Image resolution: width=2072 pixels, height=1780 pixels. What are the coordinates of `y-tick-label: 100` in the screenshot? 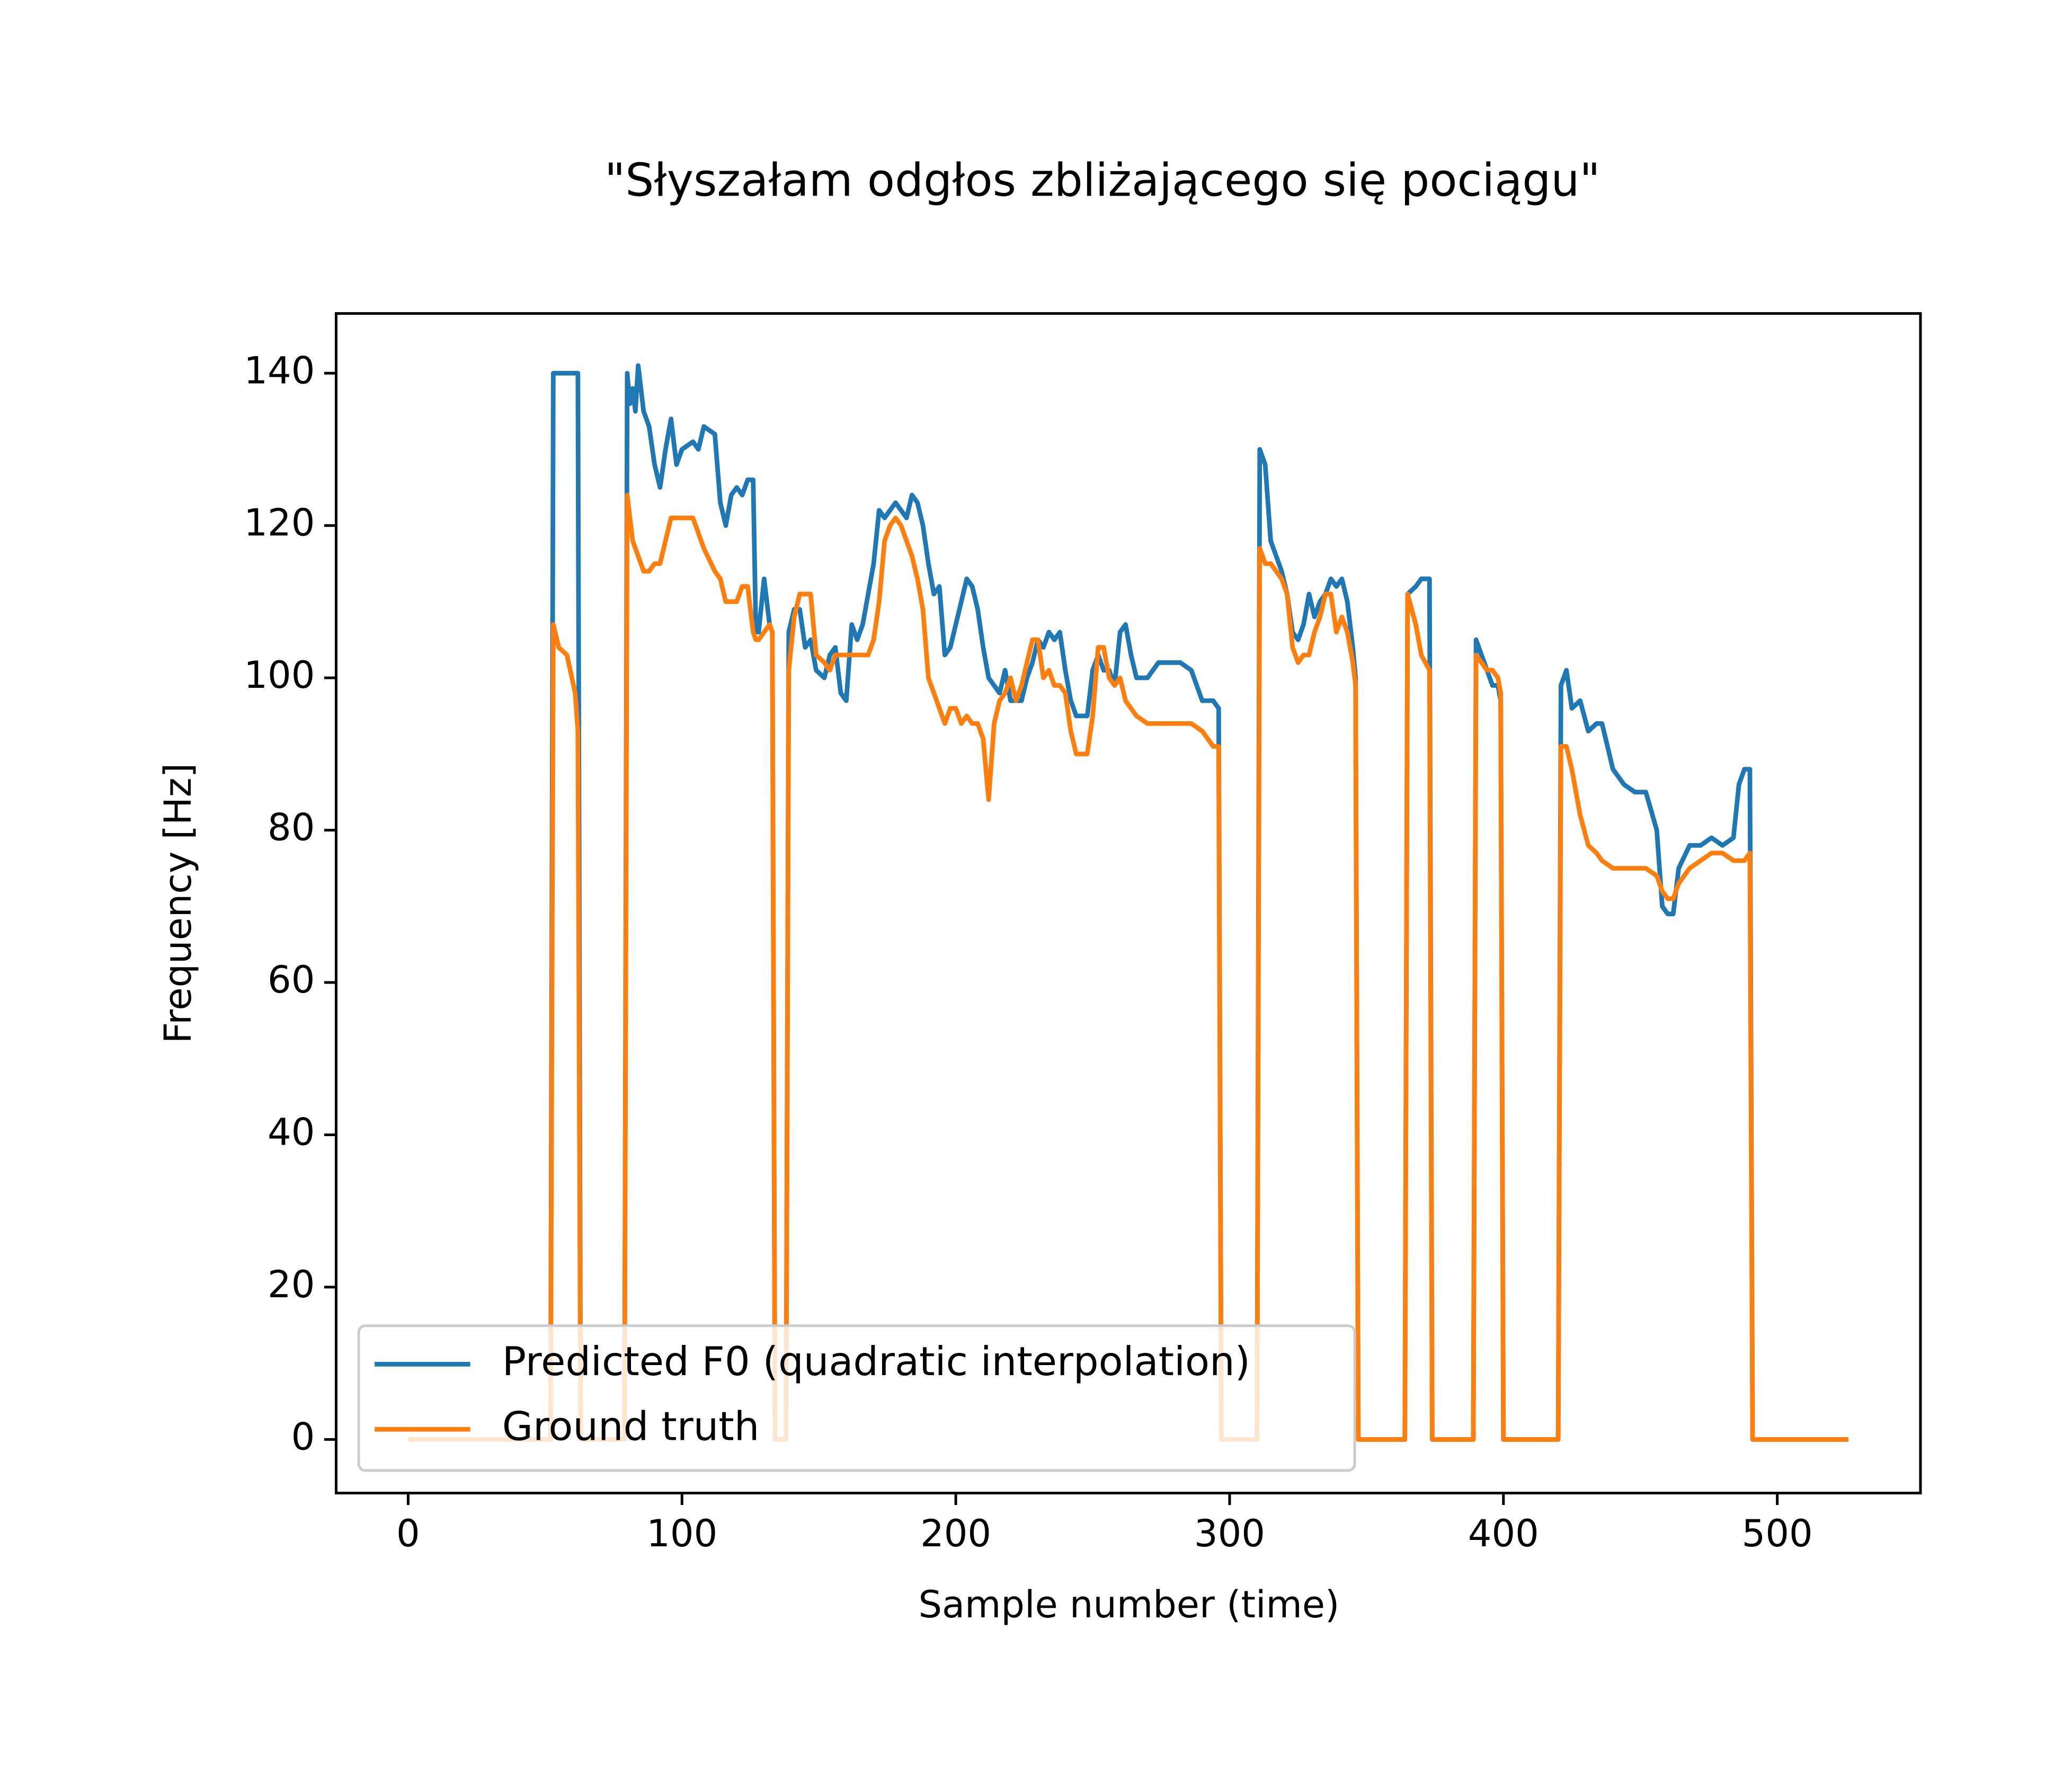 It's located at (279, 675).